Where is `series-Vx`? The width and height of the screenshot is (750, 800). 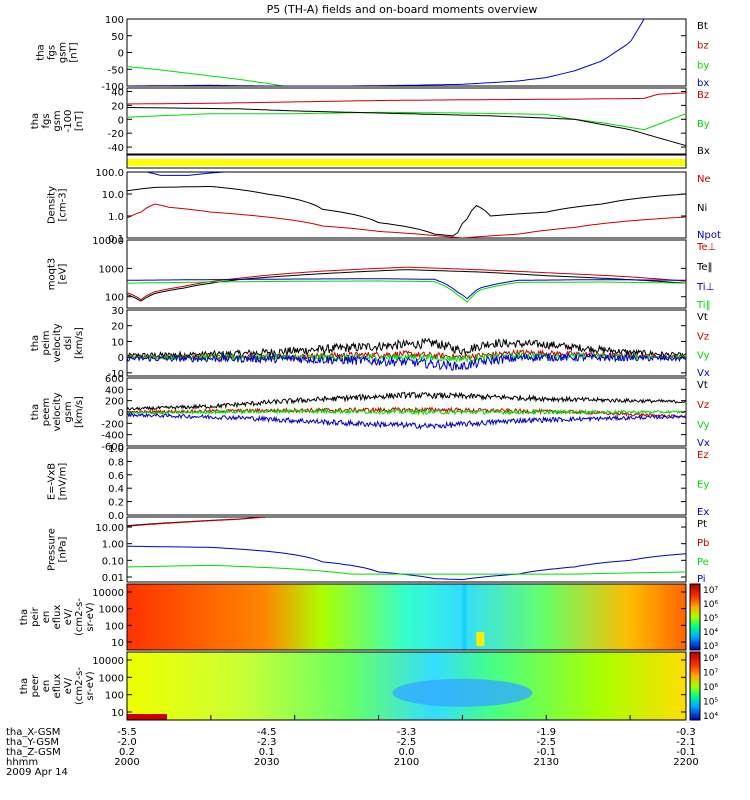 series-Vx is located at coordinates (406, 421).